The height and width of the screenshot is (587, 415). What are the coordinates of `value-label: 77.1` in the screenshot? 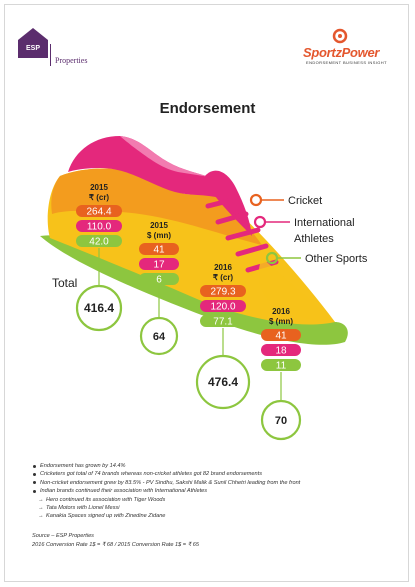 It's located at (223, 322).